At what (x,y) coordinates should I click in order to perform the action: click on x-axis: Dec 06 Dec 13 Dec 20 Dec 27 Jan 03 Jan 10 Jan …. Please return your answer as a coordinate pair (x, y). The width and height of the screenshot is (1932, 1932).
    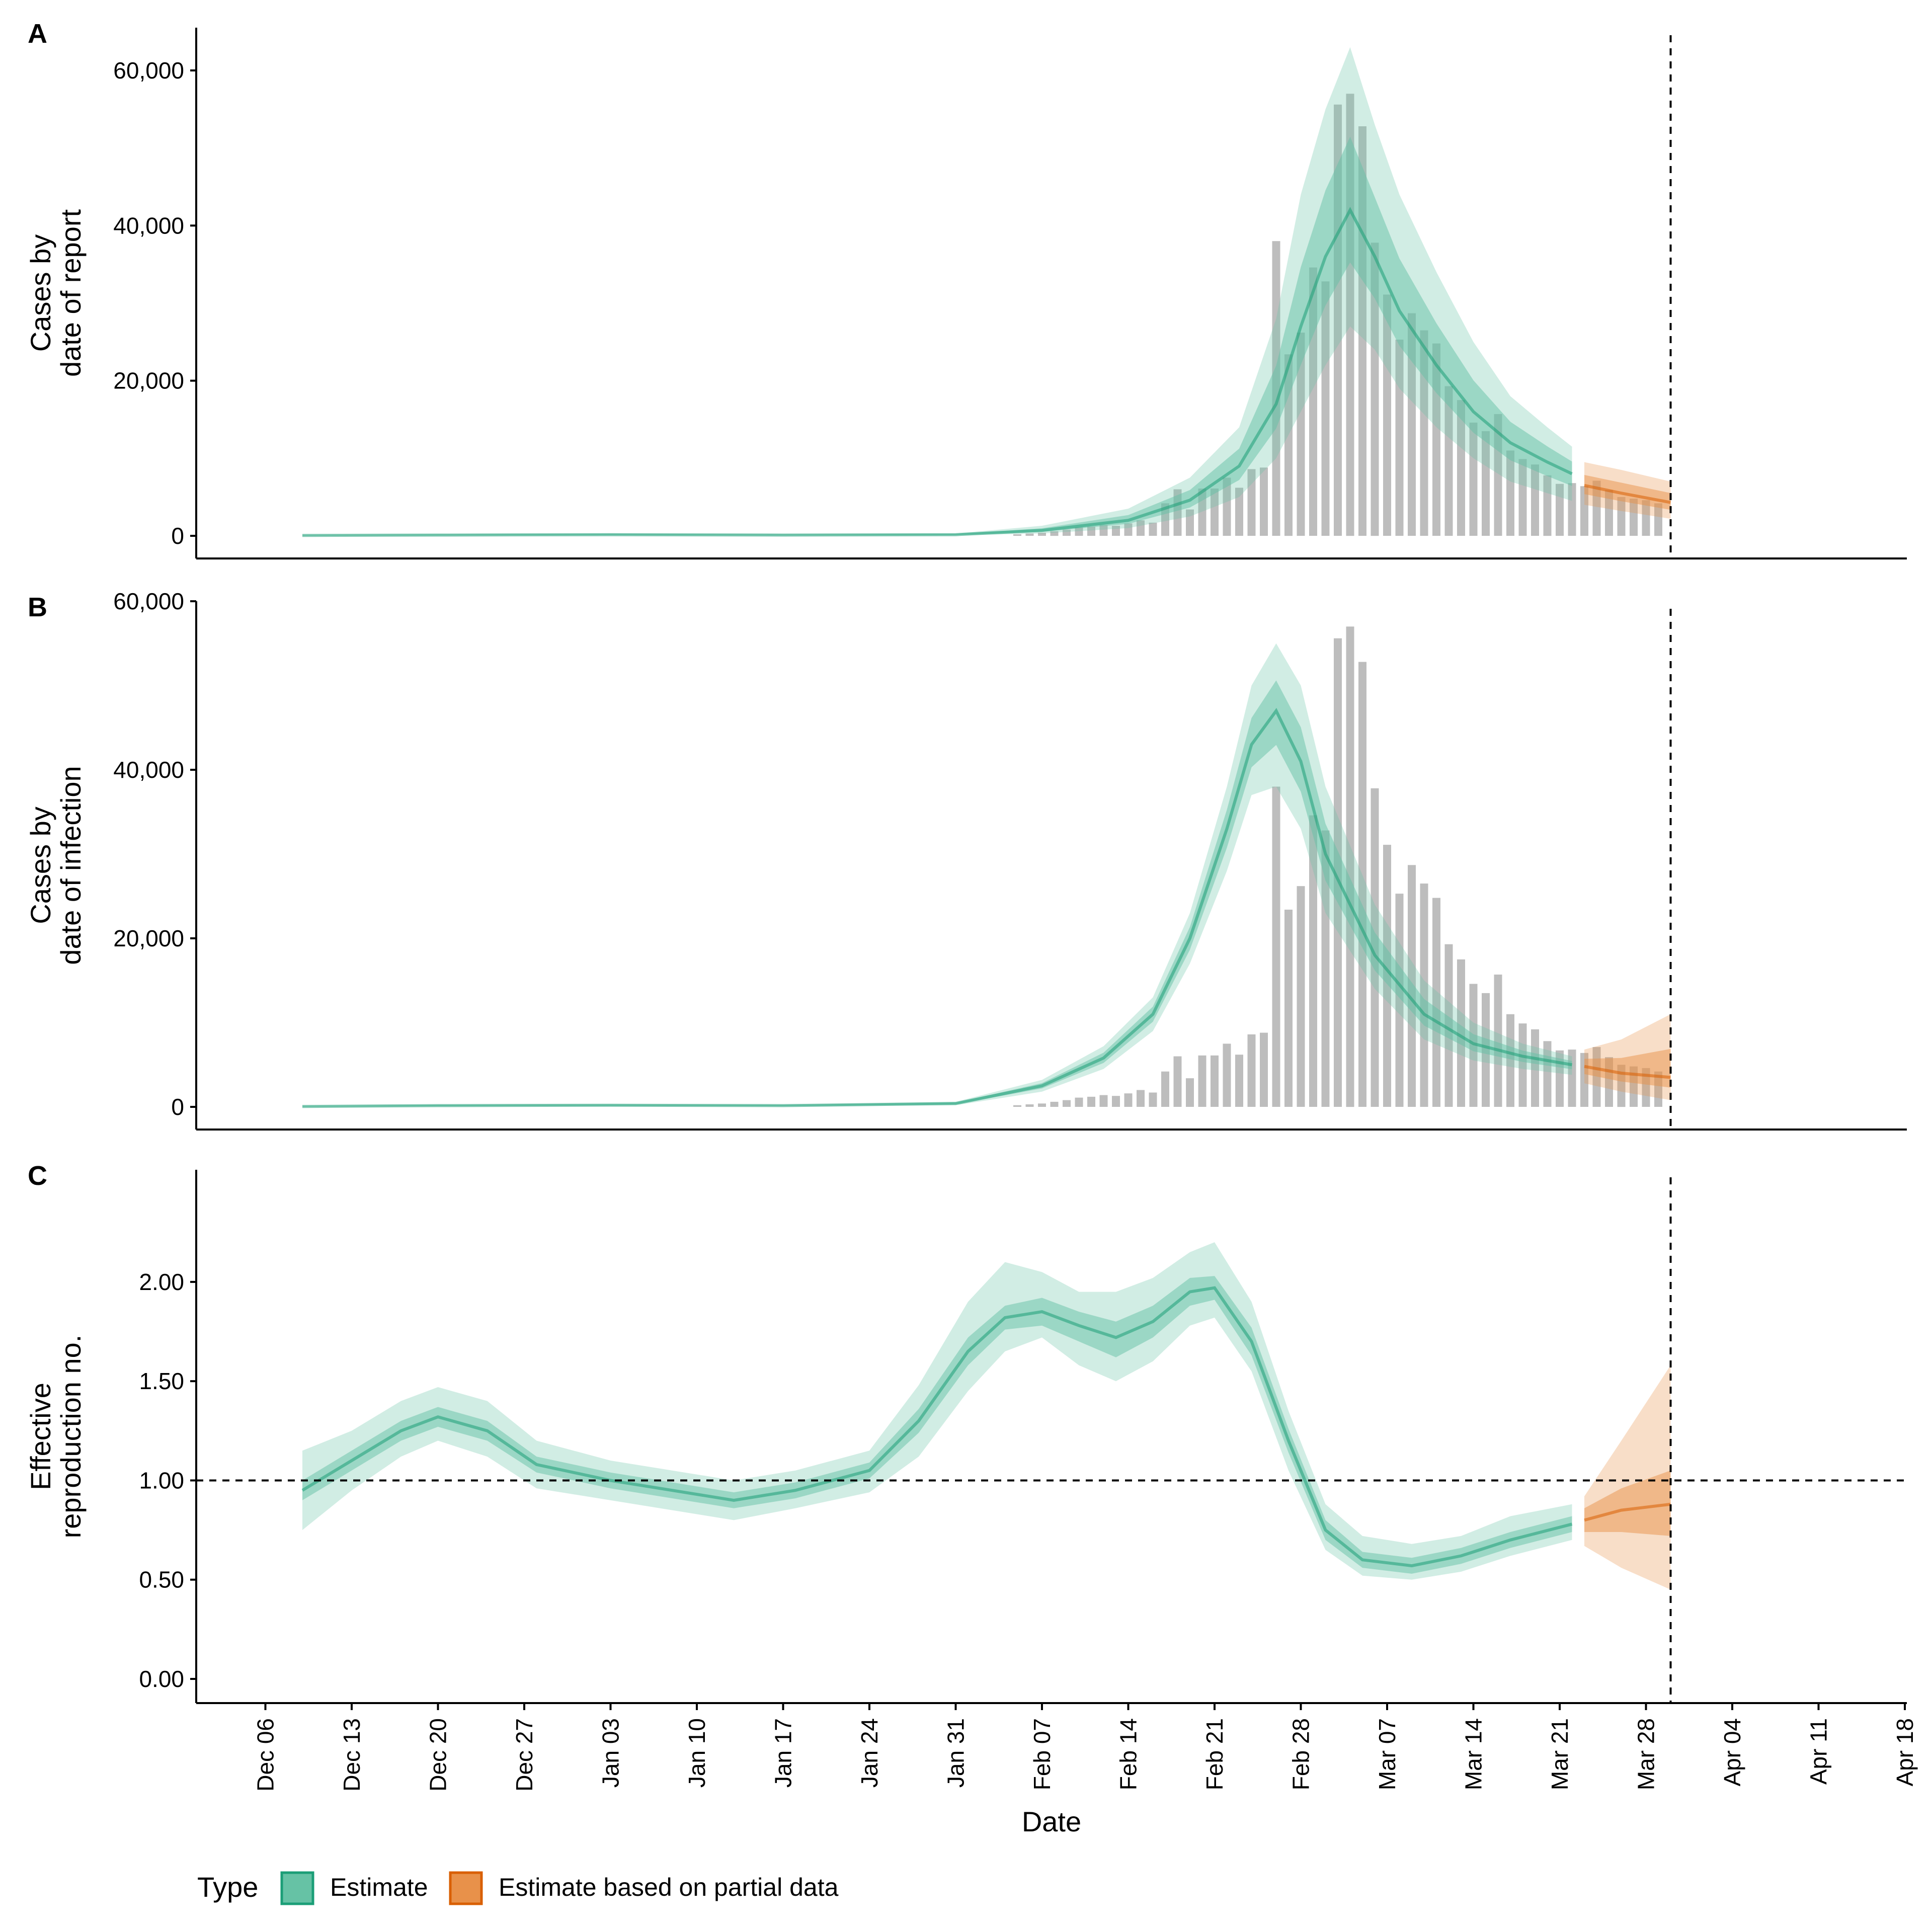
    Looking at the image, I should click on (1085, 1748).